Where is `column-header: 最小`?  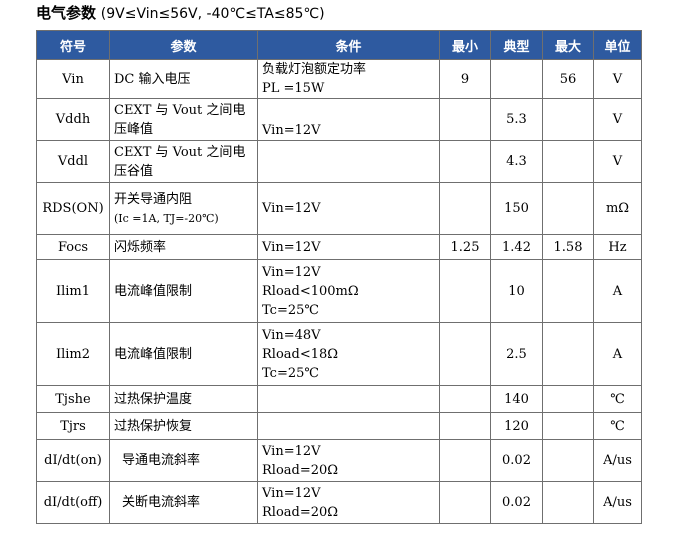
column-header: 最小 is located at coordinates (465, 45).